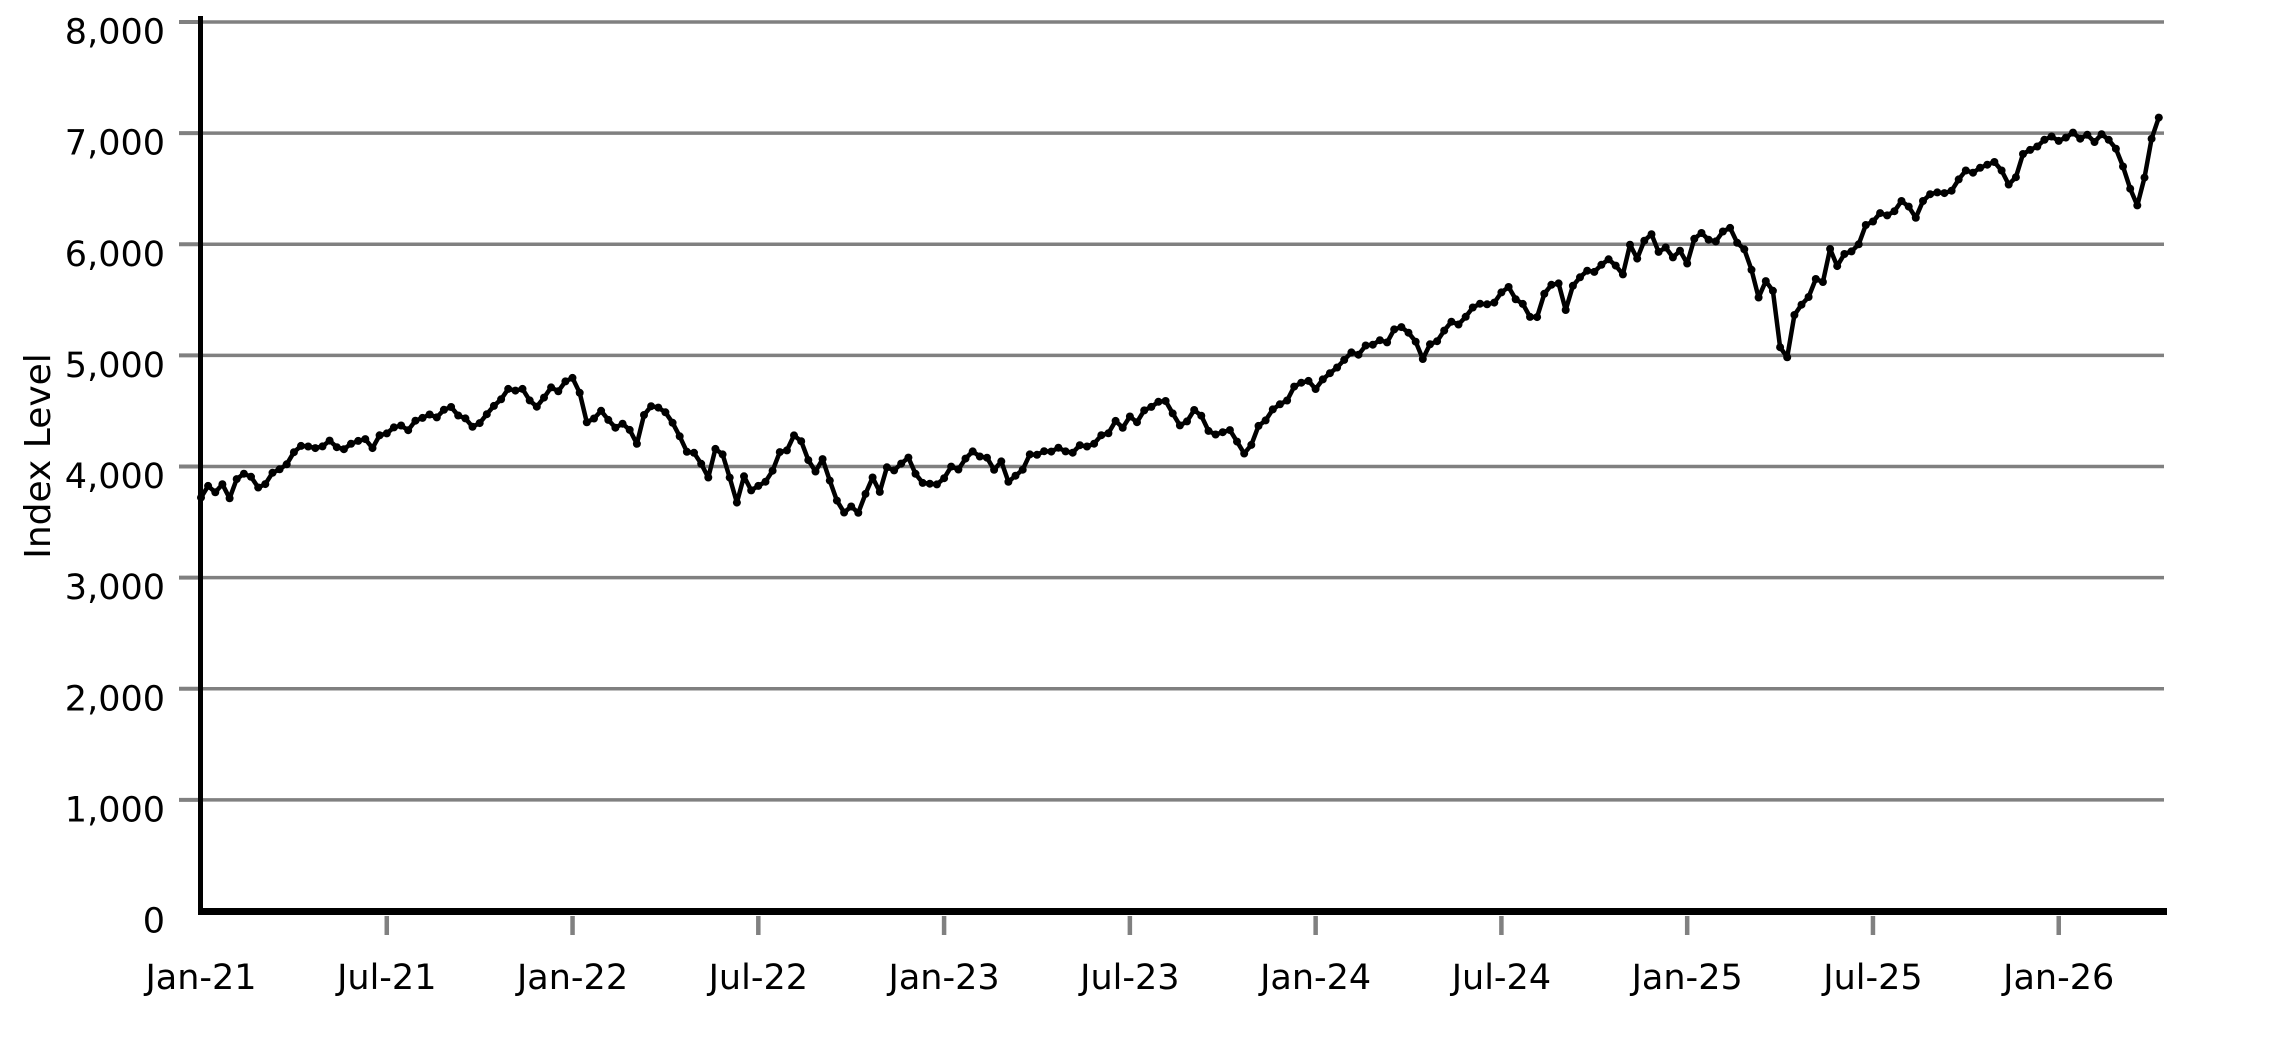  I want to click on x-tick-label: Jan-23, so click(943, 978).